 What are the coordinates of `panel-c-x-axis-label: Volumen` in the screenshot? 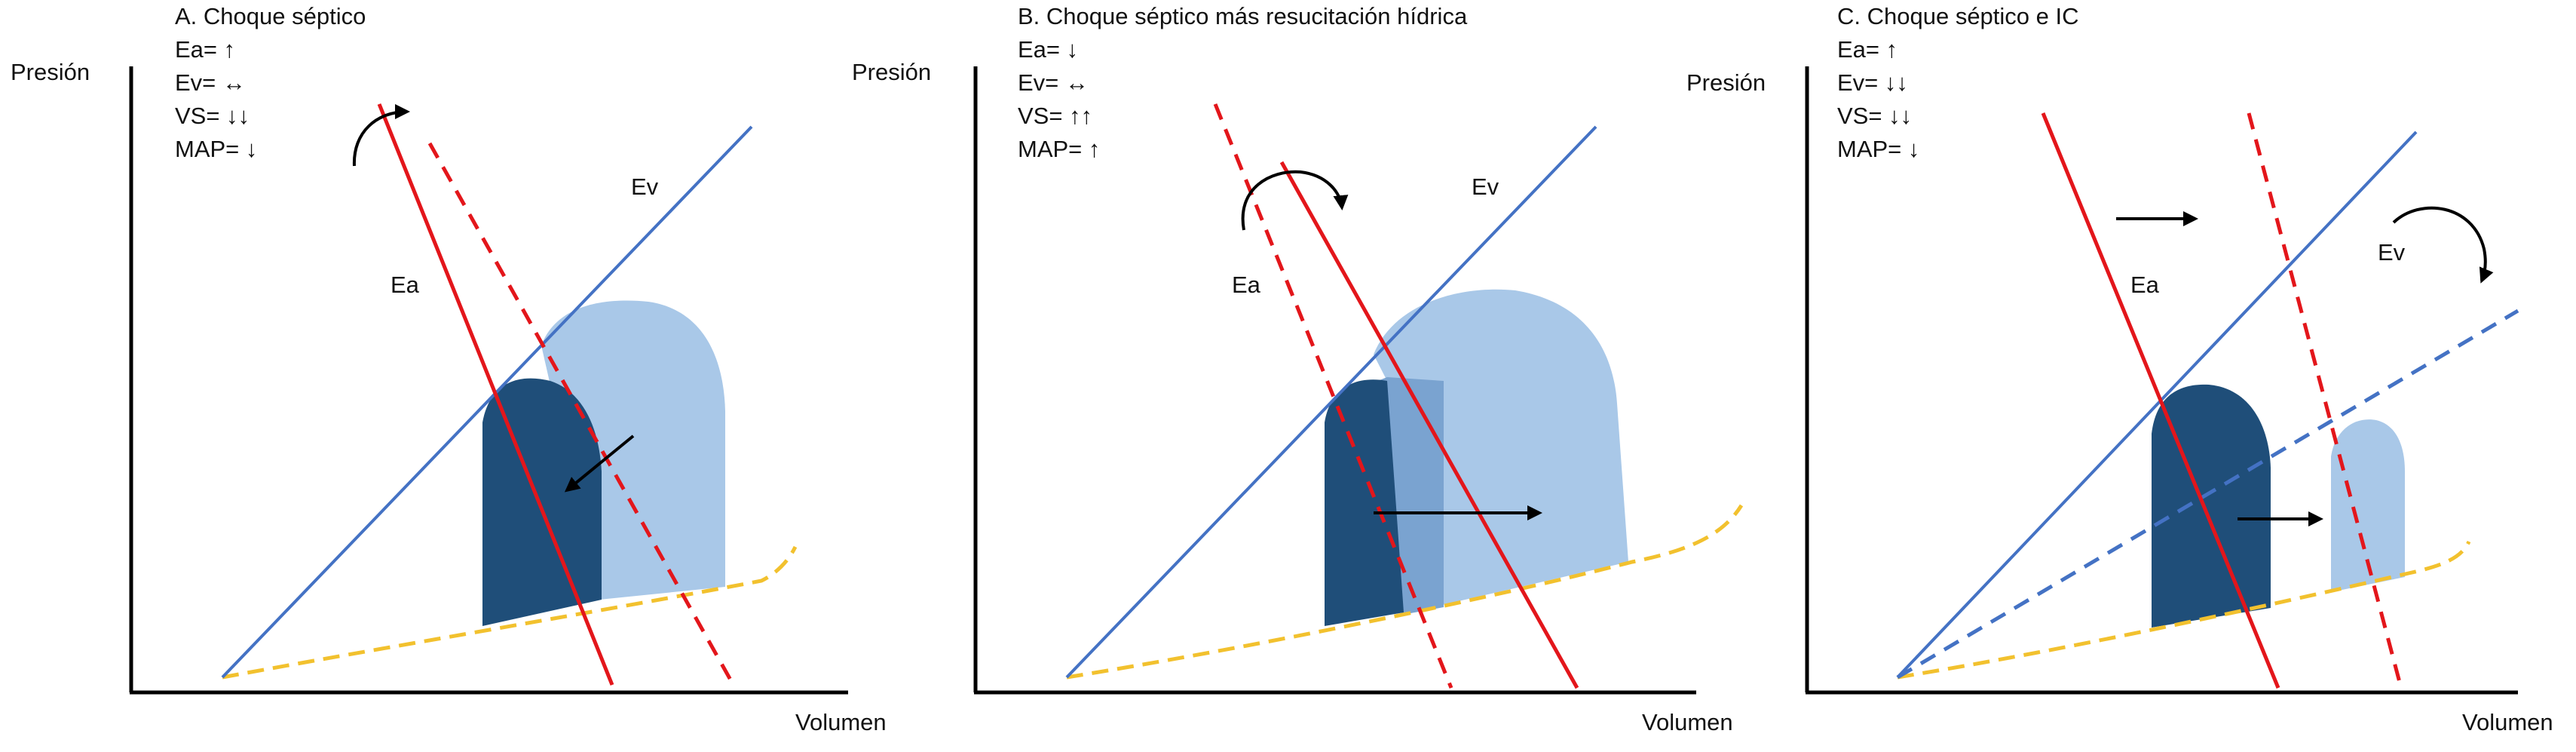 It's located at (2507, 722).